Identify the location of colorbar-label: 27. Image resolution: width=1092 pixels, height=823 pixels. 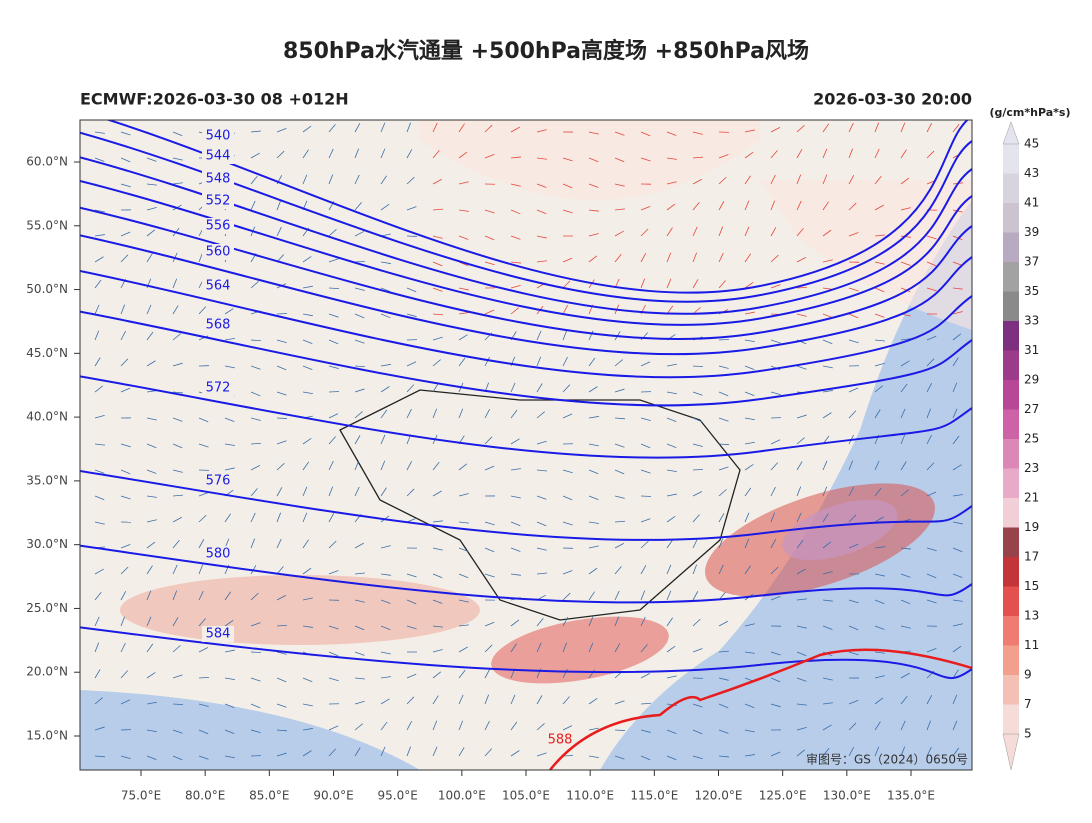
(1031, 409).